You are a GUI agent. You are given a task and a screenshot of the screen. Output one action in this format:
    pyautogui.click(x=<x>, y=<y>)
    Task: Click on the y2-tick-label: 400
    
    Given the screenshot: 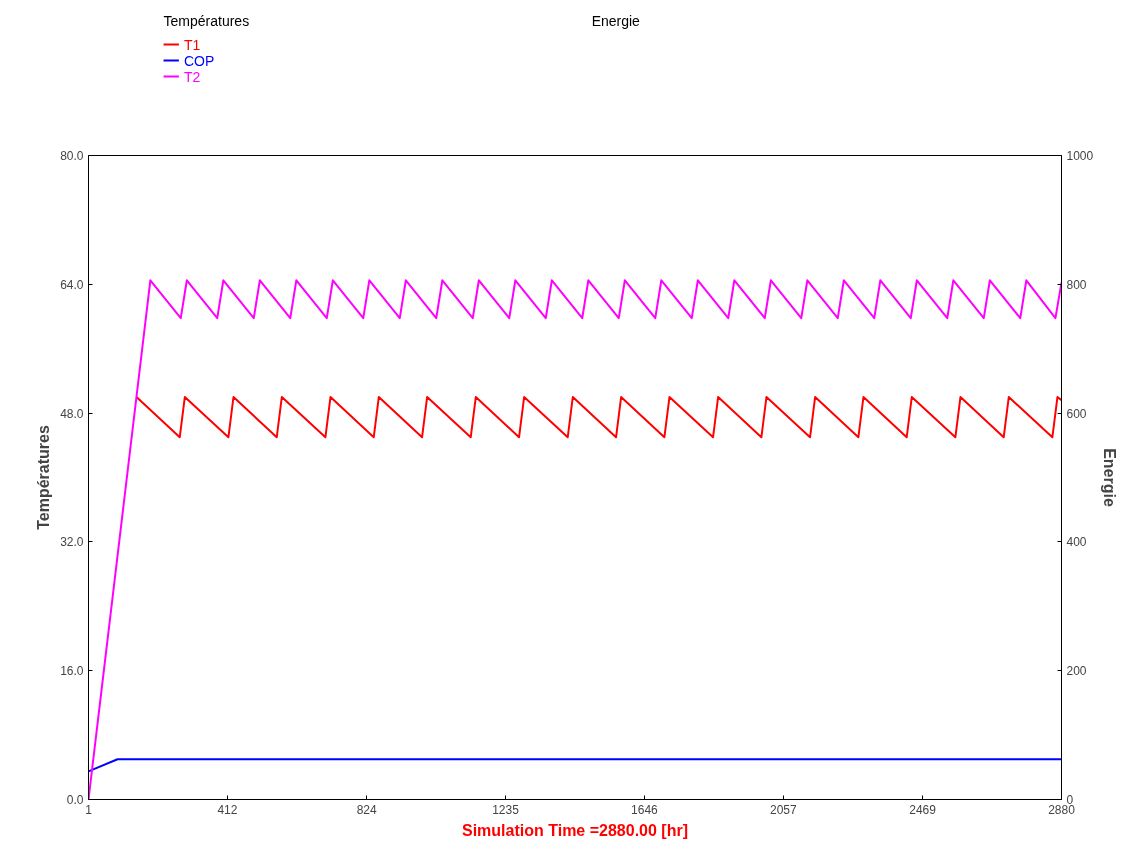 What is the action you would take?
    pyautogui.click(x=1076, y=542)
    